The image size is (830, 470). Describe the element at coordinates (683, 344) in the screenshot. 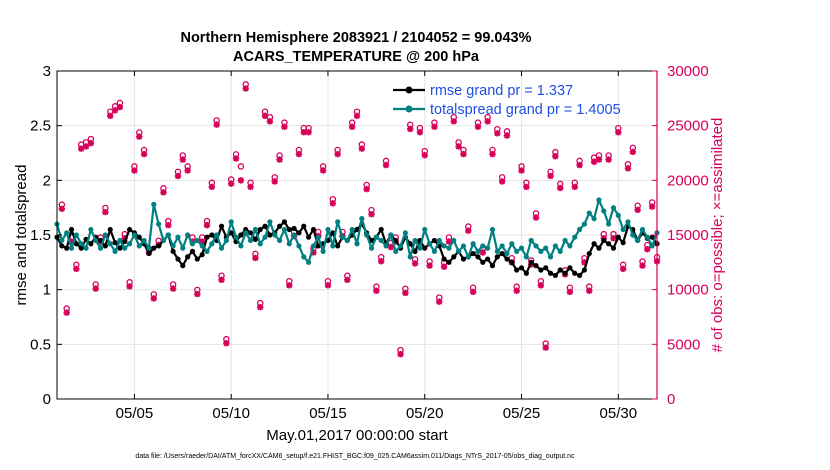

I see `y-right-tick-label: 5000` at that location.